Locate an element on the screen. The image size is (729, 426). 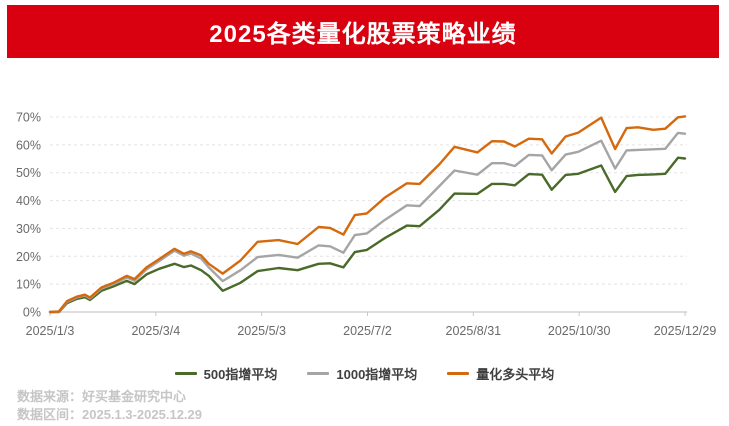
legend-item-quant-long: 量化多头平均 is located at coordinates (500, 373).